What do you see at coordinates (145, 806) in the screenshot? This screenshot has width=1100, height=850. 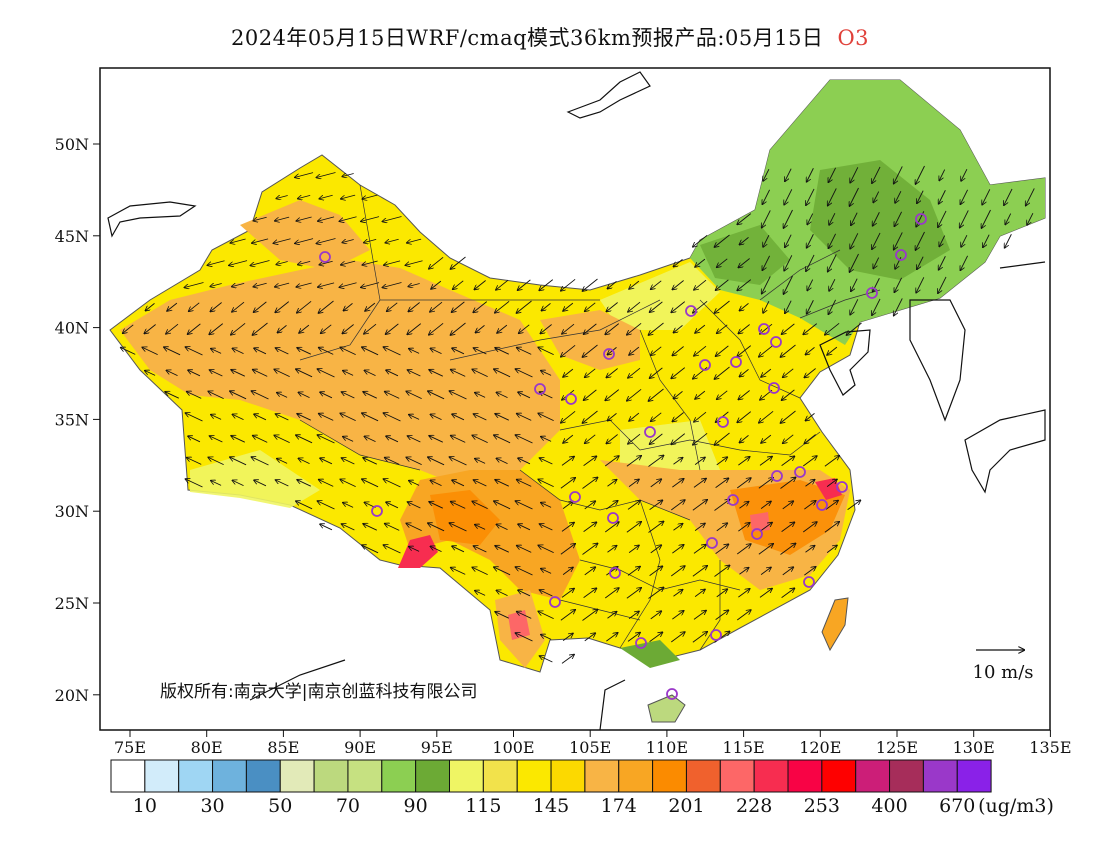 I see `colorbar-label: 10` at bounding box center [145, 806].